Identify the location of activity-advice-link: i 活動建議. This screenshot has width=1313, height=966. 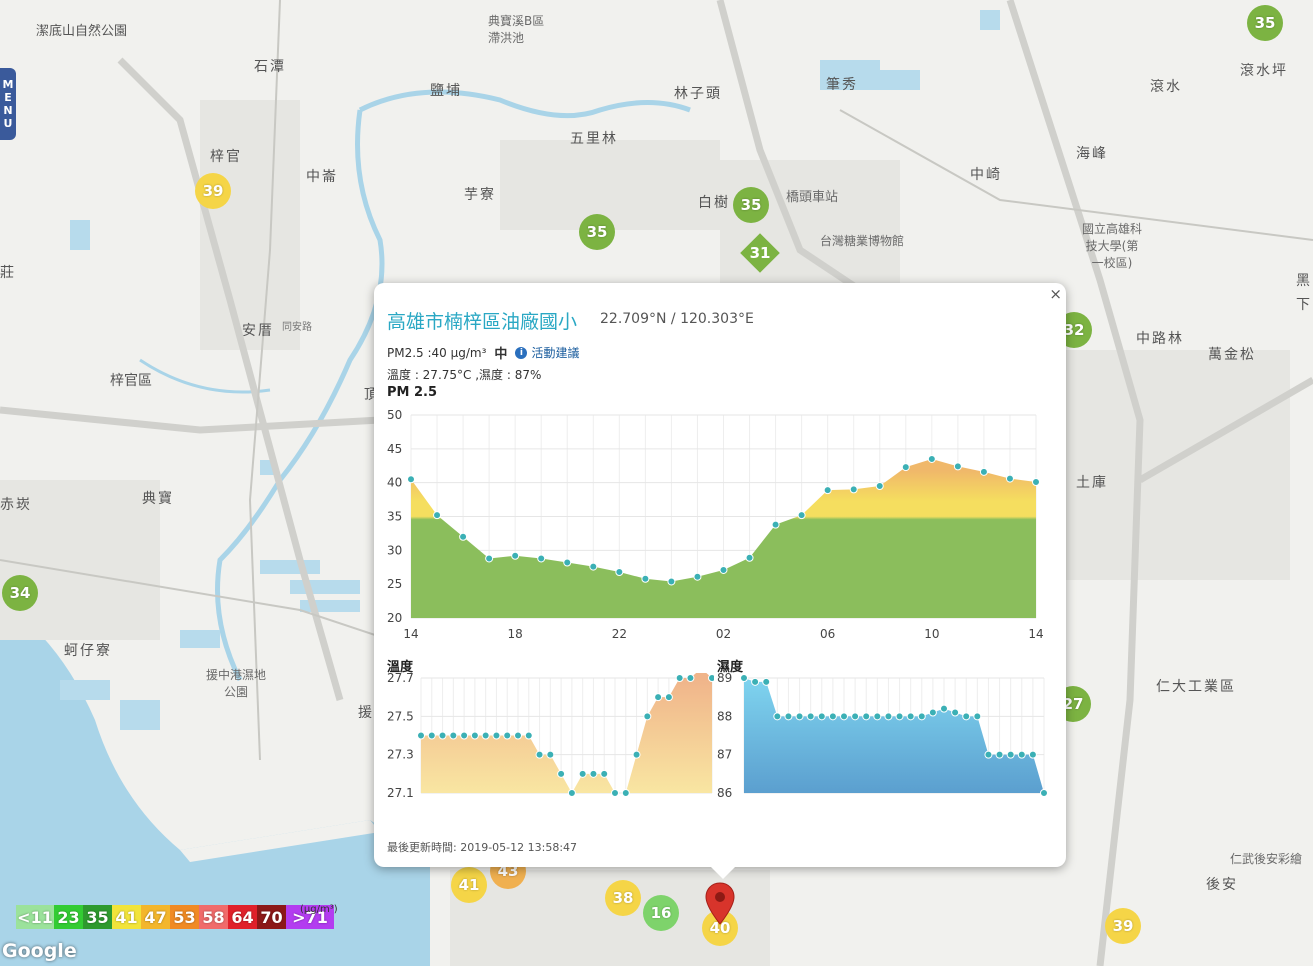
(547, 352).